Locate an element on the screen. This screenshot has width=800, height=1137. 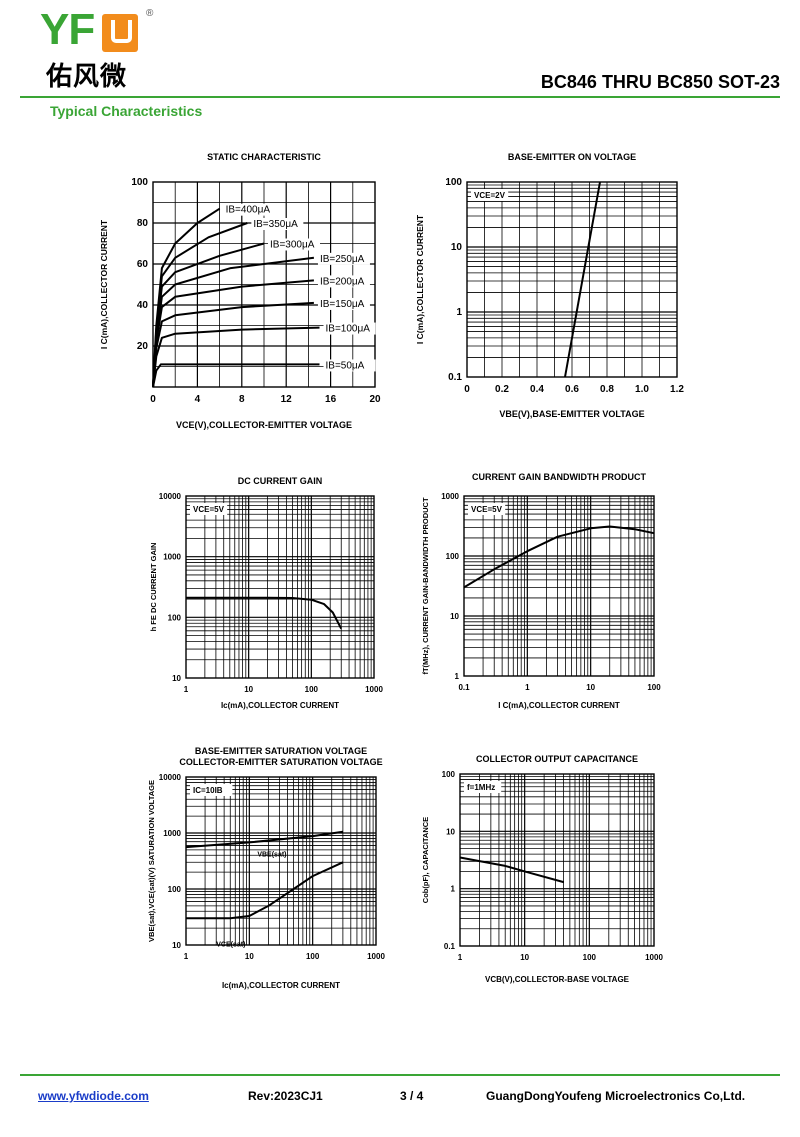
chart-annotation: VCE=2V is located at coordinates (490, 195).